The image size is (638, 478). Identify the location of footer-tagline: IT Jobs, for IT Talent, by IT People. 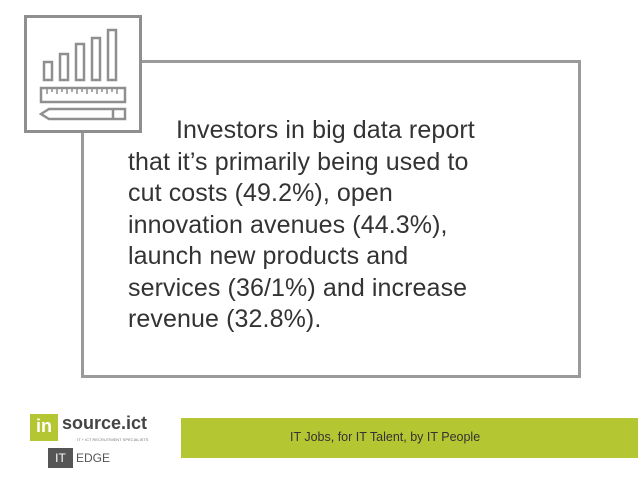
(385, 437).